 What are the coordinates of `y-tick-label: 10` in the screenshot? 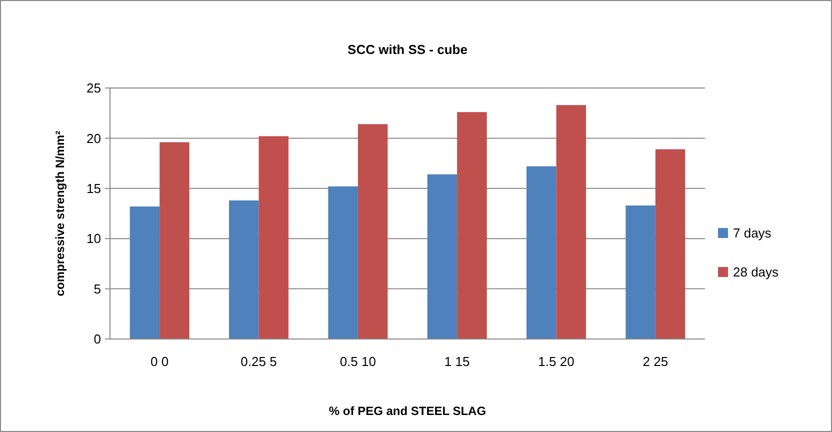 It's located at (93, 238).